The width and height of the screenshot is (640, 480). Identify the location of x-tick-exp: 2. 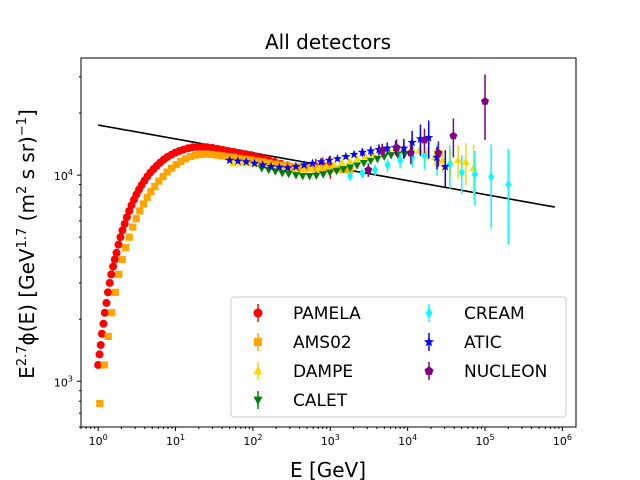
(259, 437).